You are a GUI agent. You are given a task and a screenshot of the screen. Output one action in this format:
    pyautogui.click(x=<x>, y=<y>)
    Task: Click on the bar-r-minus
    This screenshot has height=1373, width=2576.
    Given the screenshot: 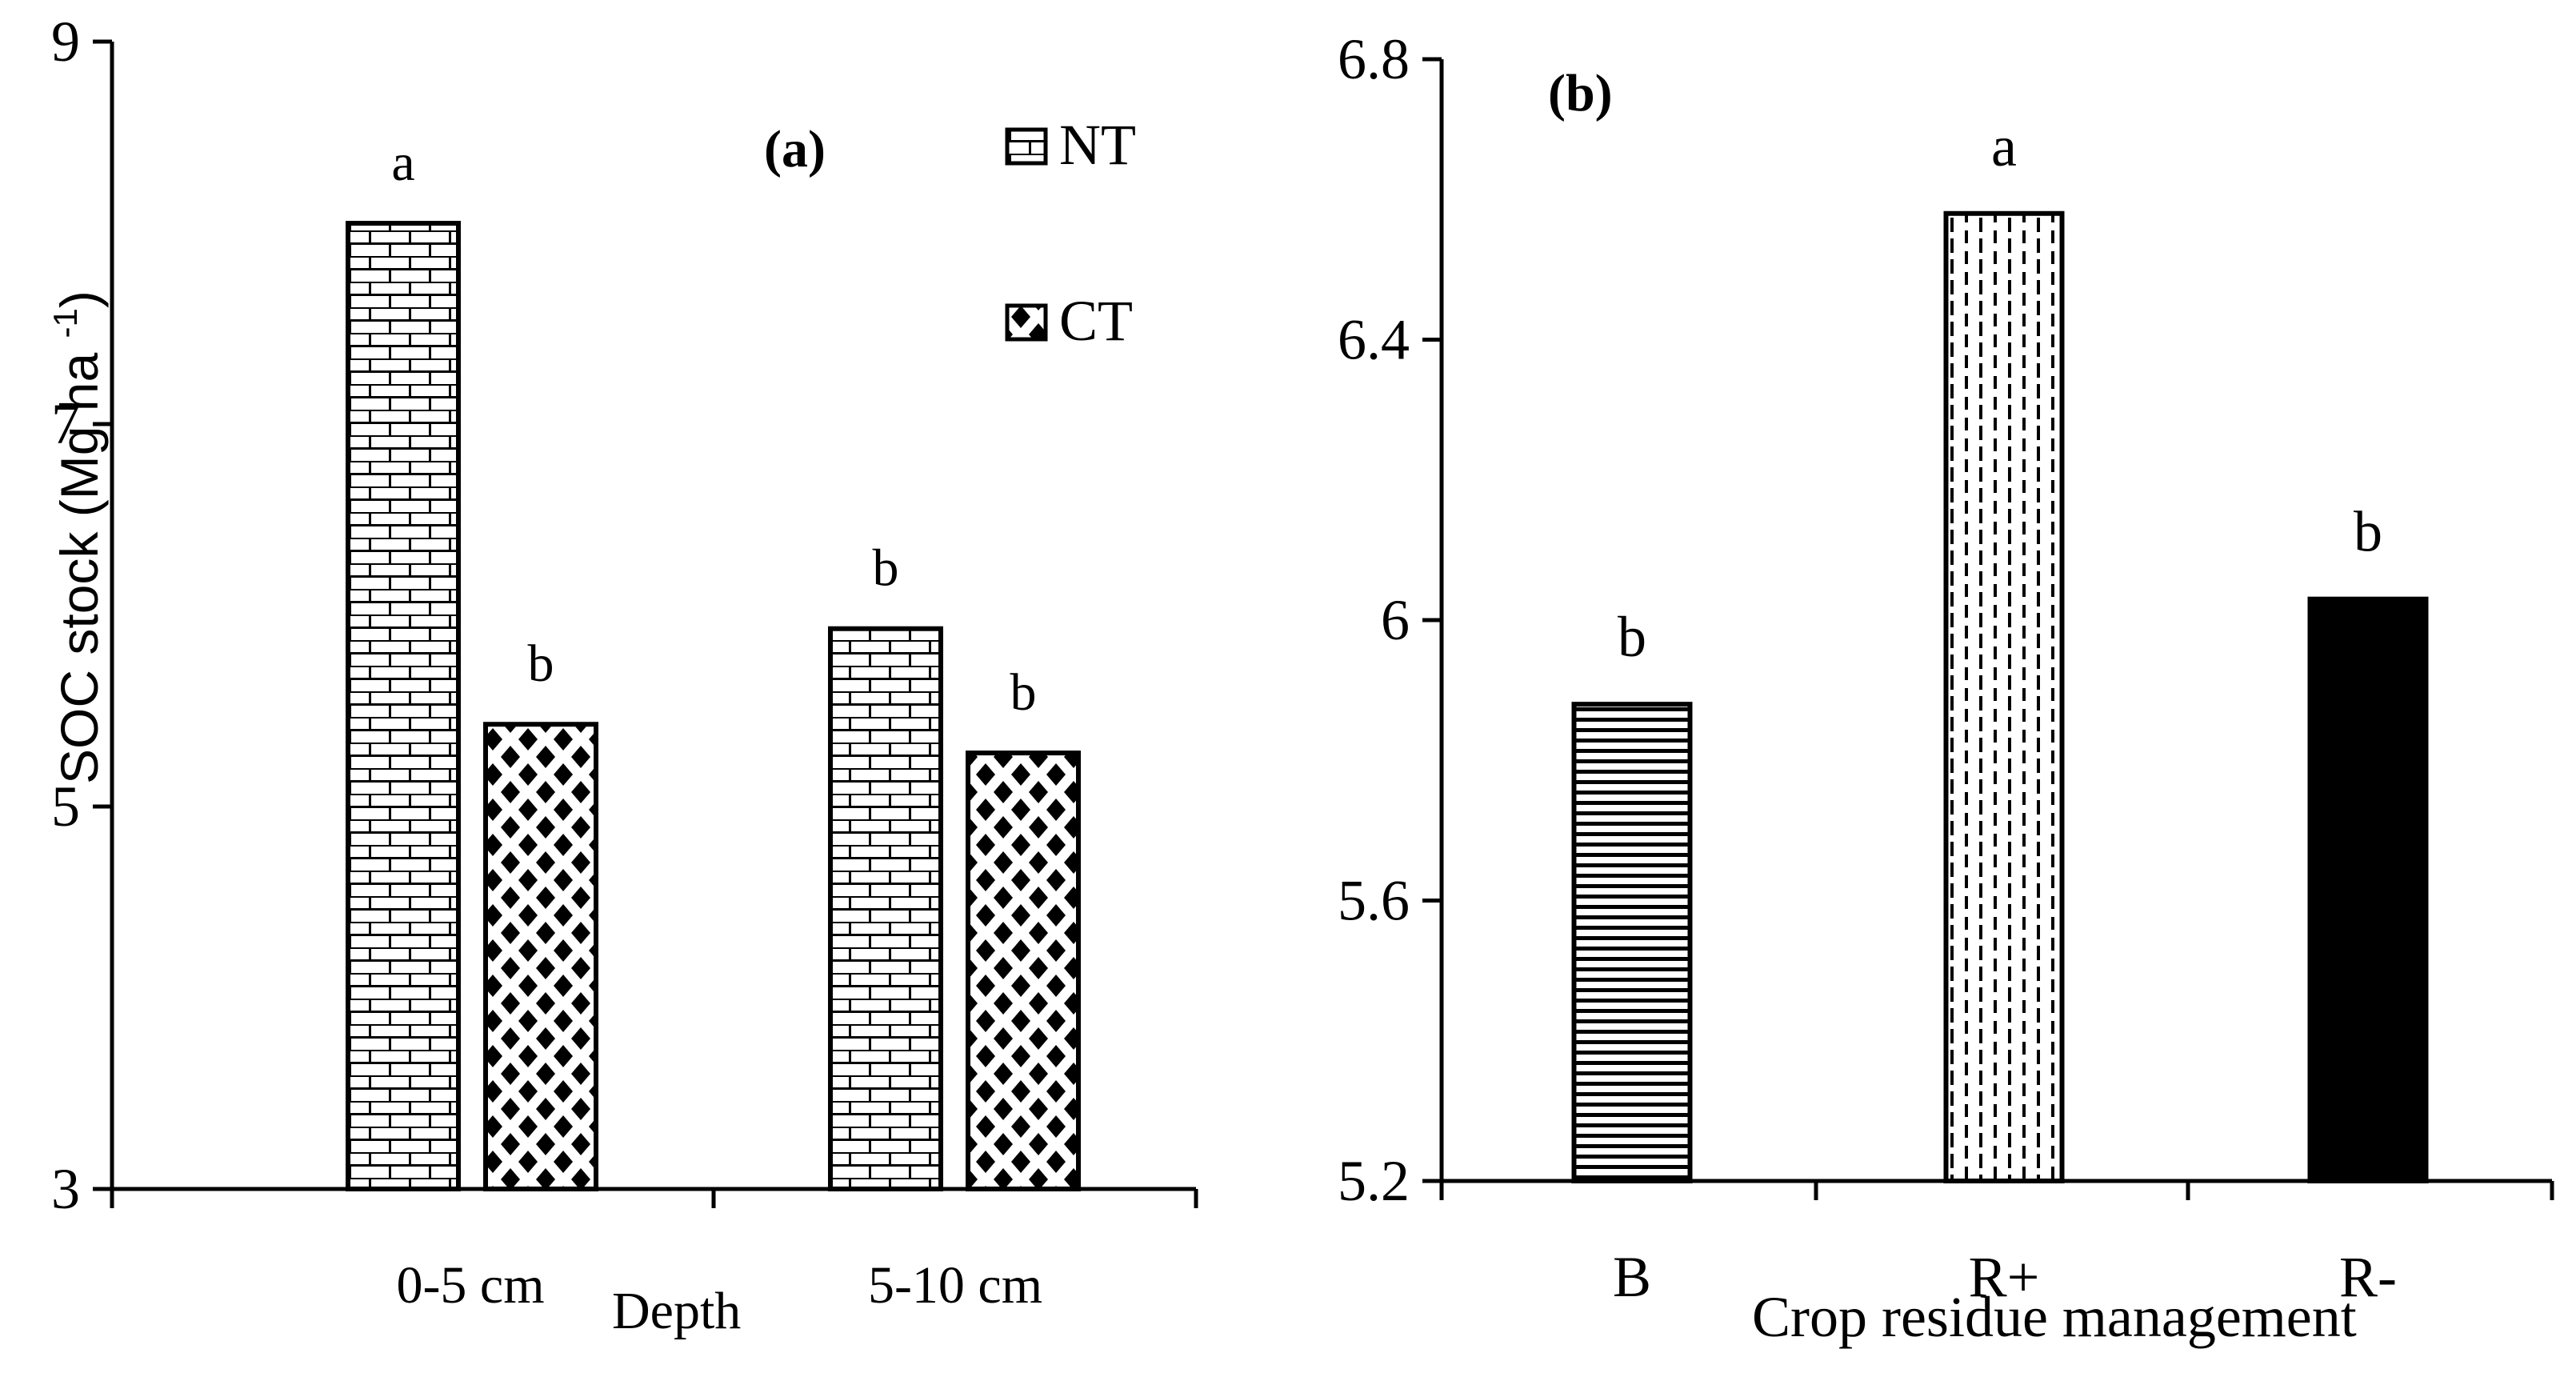 What is the action you would take?
    pyautogui.click(x=2368, y=890)
    